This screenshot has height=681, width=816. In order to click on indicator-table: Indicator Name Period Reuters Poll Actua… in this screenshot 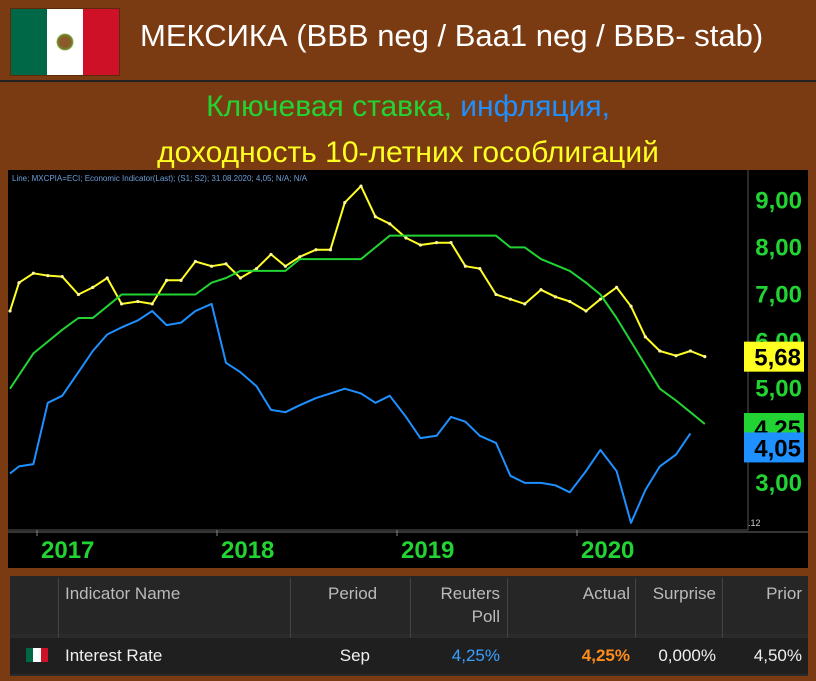, I will do `click(409, 626)`.